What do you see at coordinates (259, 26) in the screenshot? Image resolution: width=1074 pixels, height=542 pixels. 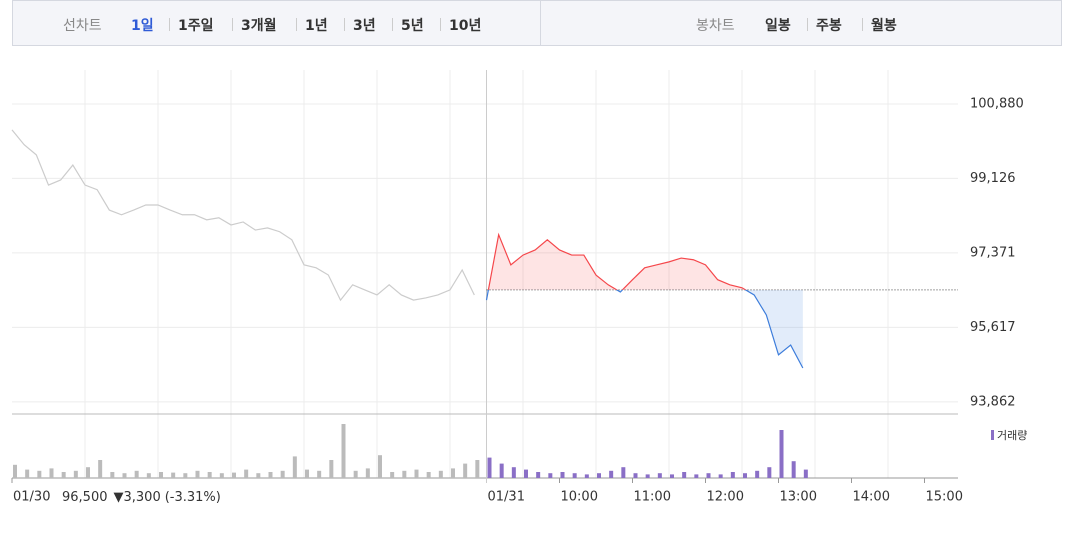 I see `period-option: 3개월` at bounding box center [259, 26].